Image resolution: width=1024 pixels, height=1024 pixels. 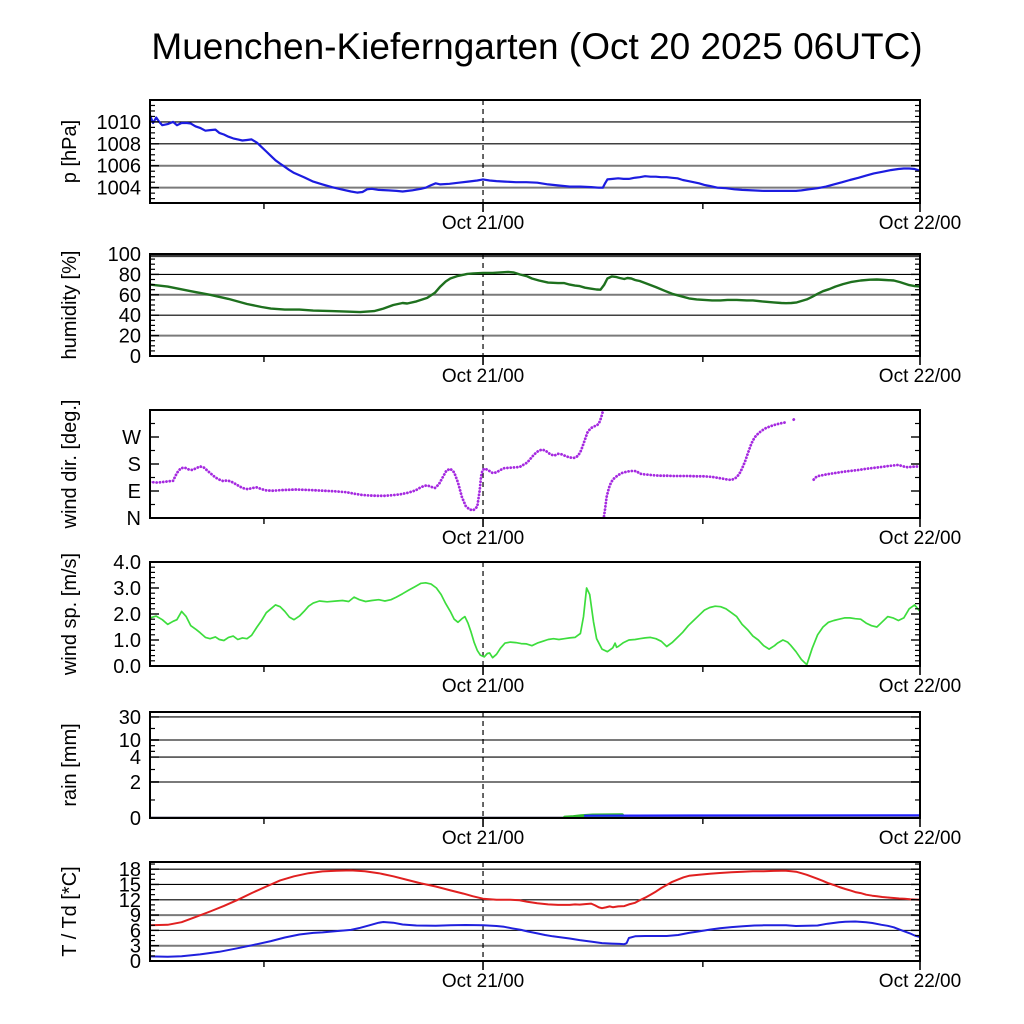 I want to click on y-tick-label: 1010, so click(x=119, y=123).